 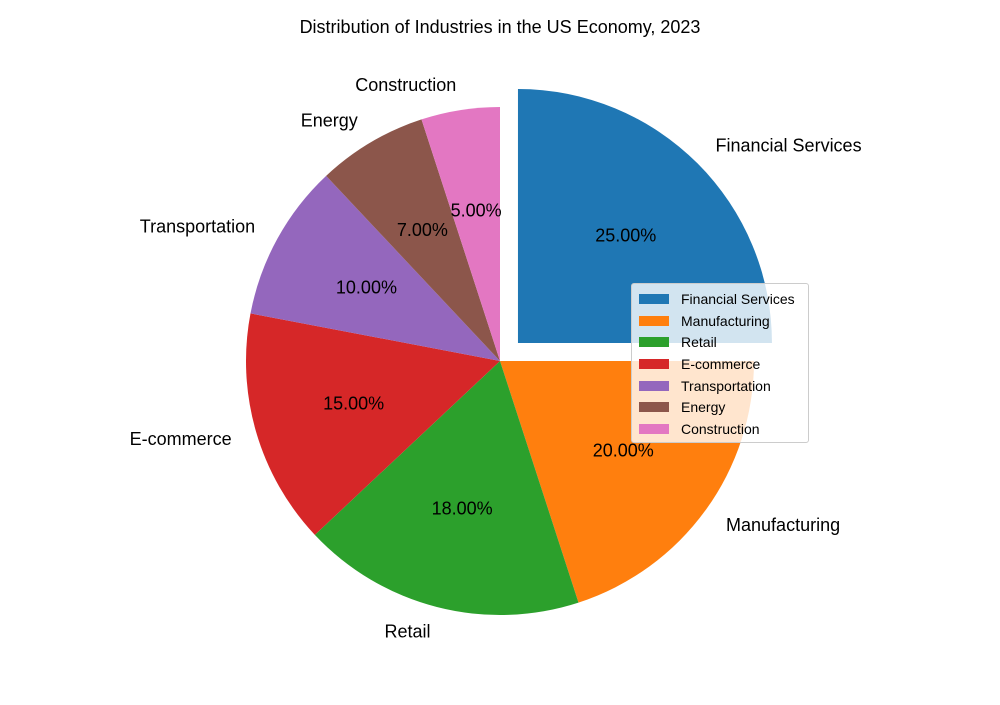 What do you see at coordinates (462, 509) in the screenshot?
I see `pct-label: 18.00%` at bounding box center [462, 509].